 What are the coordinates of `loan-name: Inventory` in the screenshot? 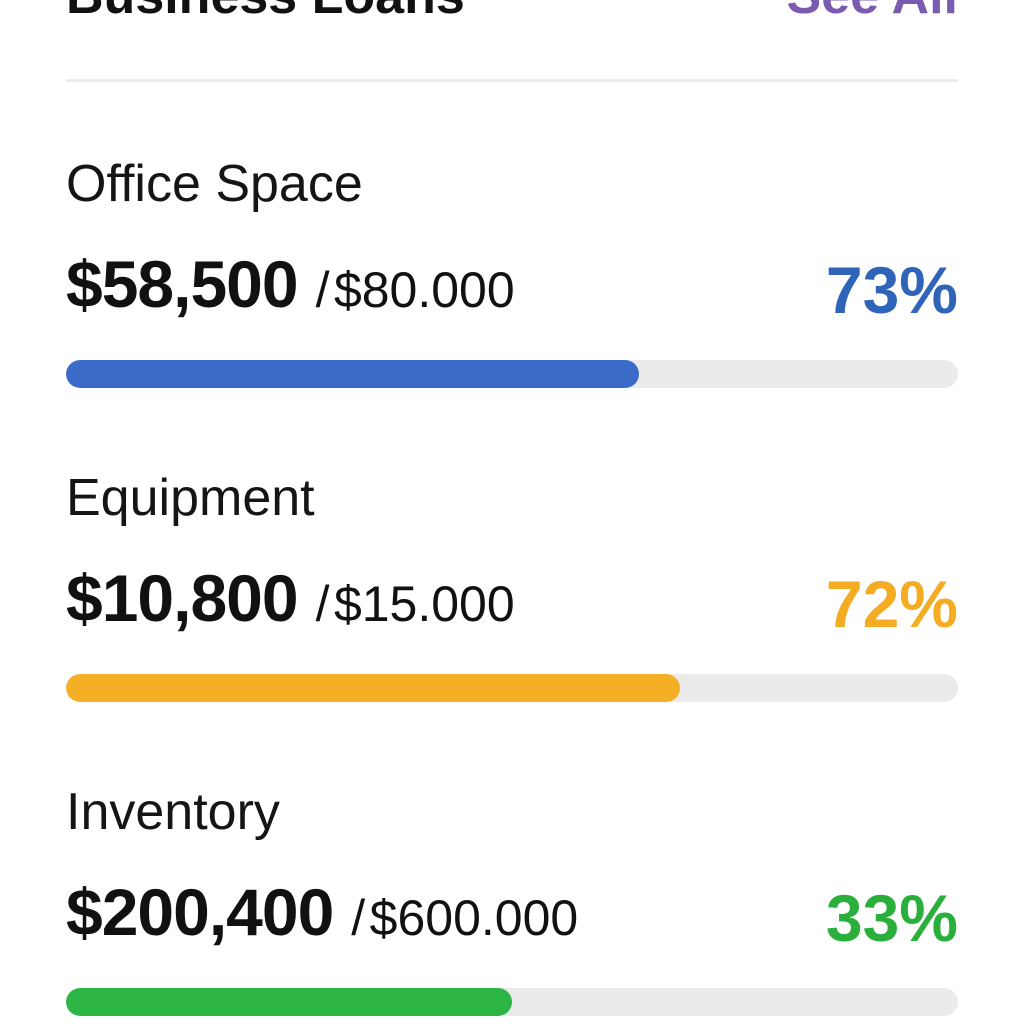 It's located at (173, 812).